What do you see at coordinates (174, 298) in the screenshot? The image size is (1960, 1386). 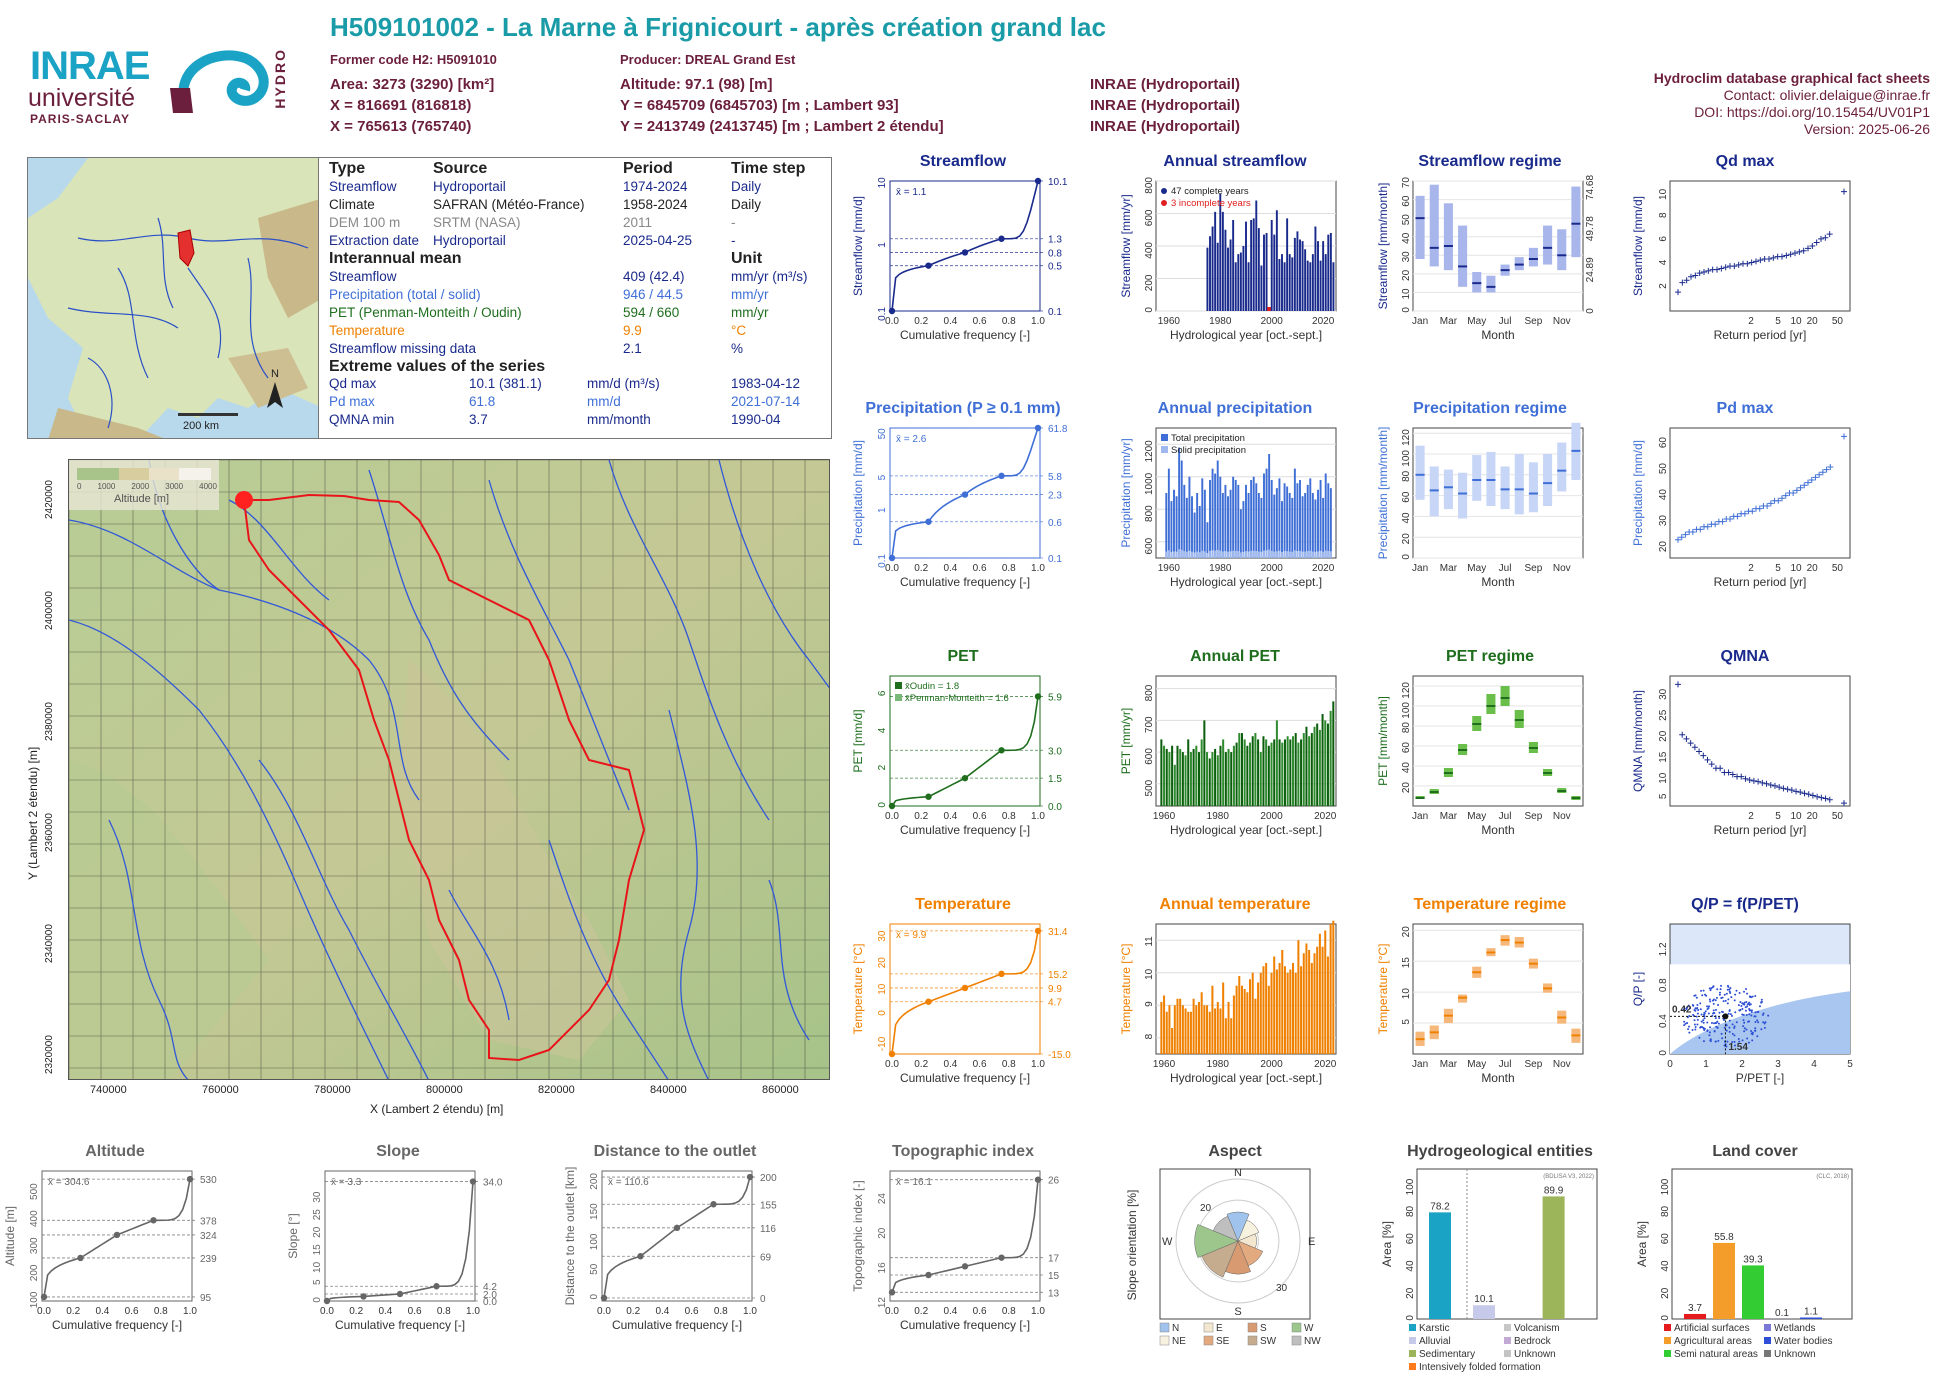 I see `inset-map: 200 km N` at bounding box center [174, 298].